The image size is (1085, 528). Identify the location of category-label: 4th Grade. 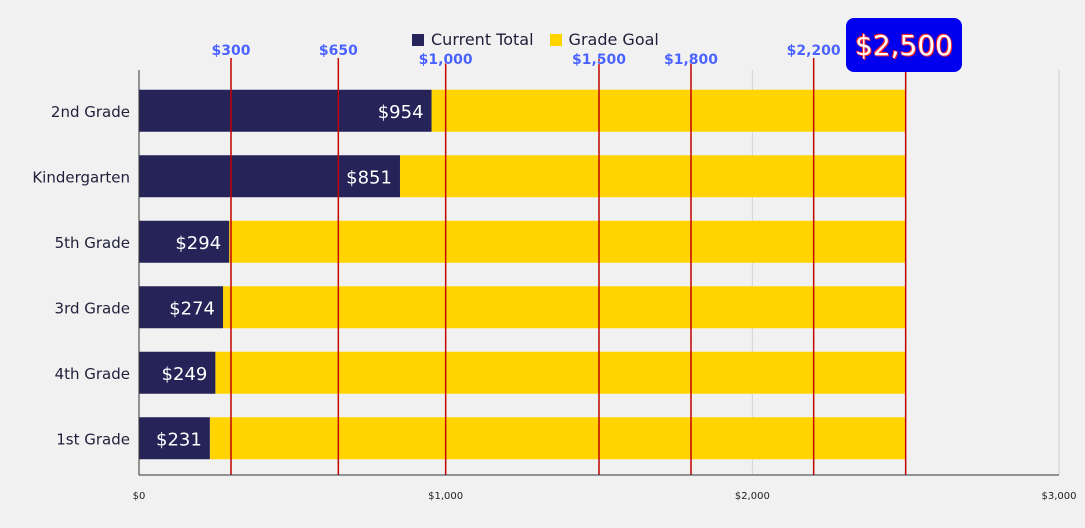
(92, 374).